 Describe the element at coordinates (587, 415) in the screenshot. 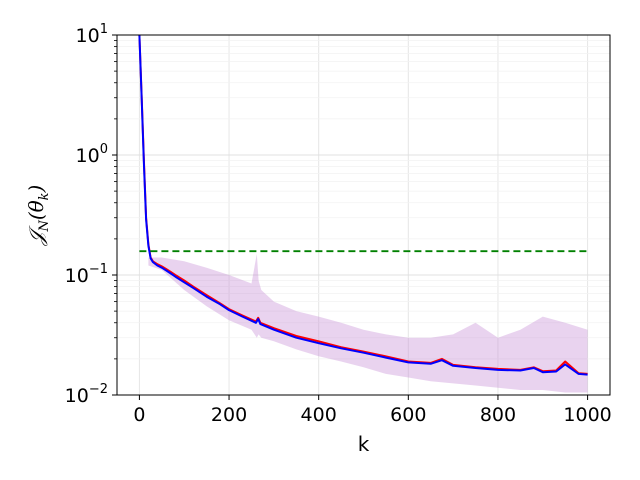

I see `x-tick-label: 1000` at that location.